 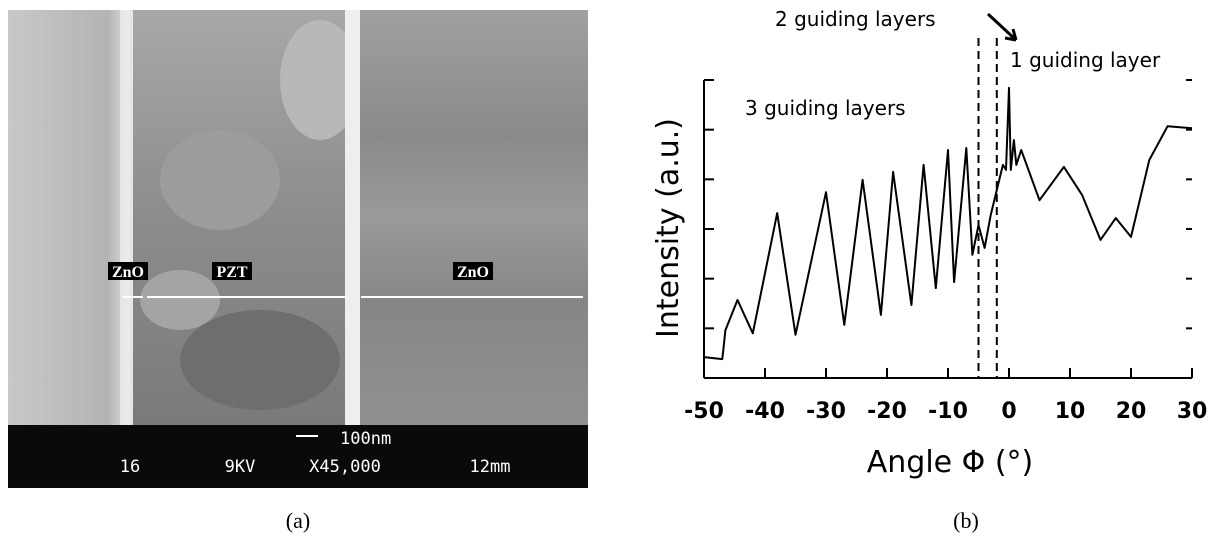 I want to click on x-axis-label: Angle Φ (°), so click(x=950, y=462).